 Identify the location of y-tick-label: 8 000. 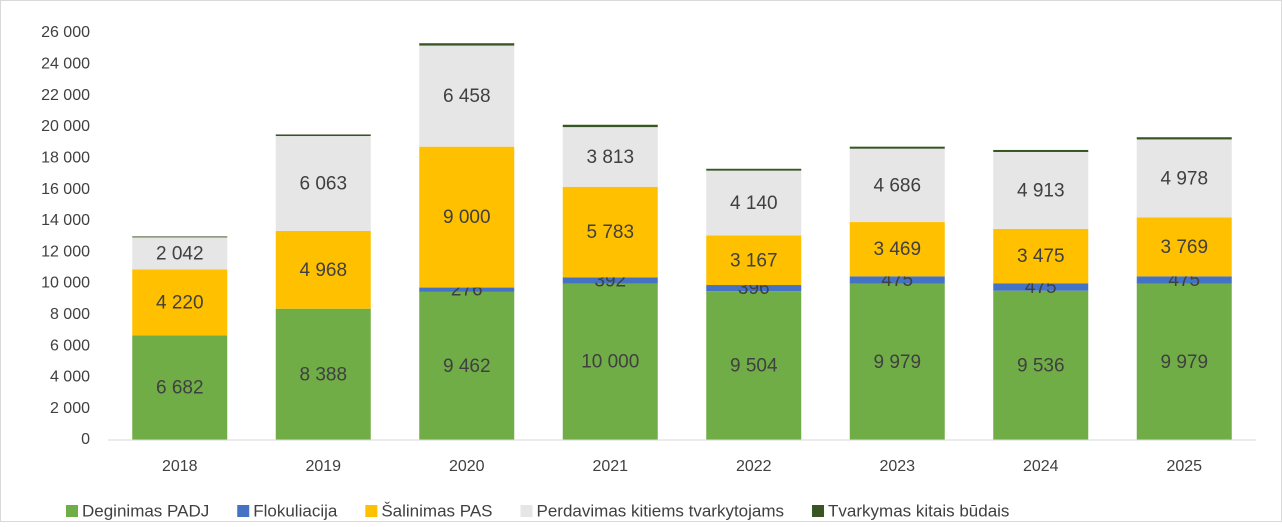
(70, 314).